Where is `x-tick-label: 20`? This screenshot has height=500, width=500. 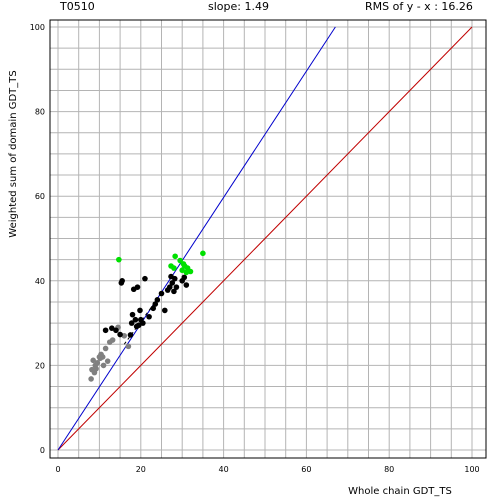
x-tick-label: 20 is located at coordinates (141, 469).